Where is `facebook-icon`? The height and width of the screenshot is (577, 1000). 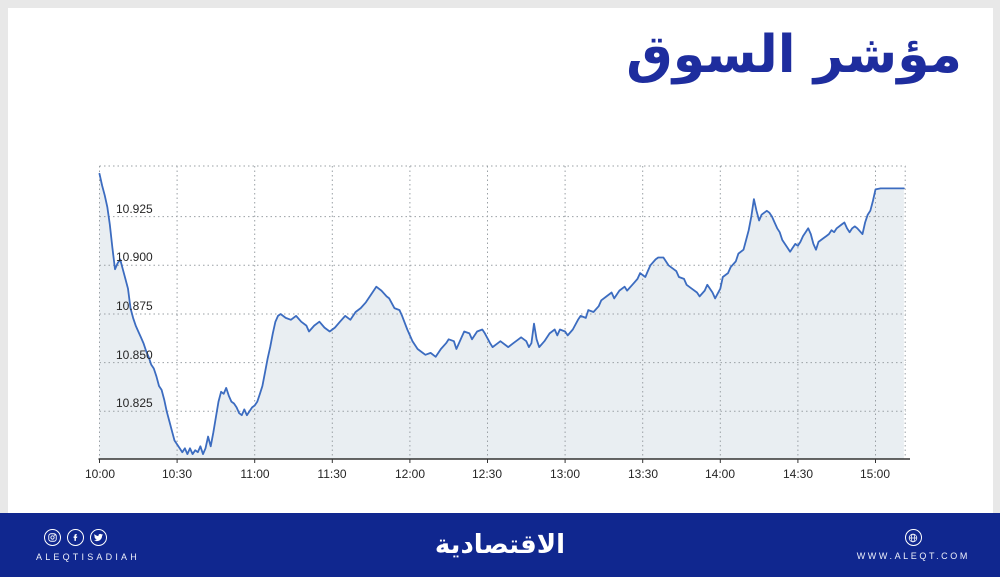
facebook-icon is located at coordinates (75, 537).